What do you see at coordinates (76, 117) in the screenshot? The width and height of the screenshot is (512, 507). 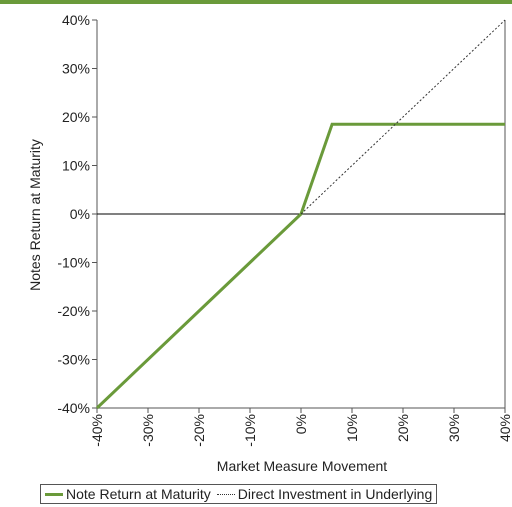 I see `y-tick-label: 20%` at bounding box center [76, 117].